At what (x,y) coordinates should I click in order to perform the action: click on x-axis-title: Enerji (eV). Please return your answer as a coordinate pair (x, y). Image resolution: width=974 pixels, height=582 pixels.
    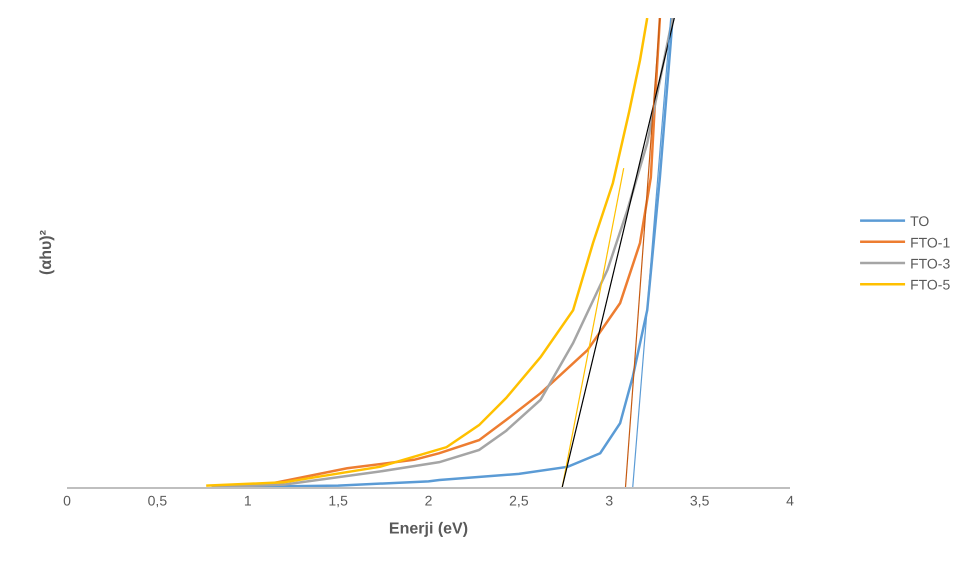
    Looking at the image, I should click on (428, 529).